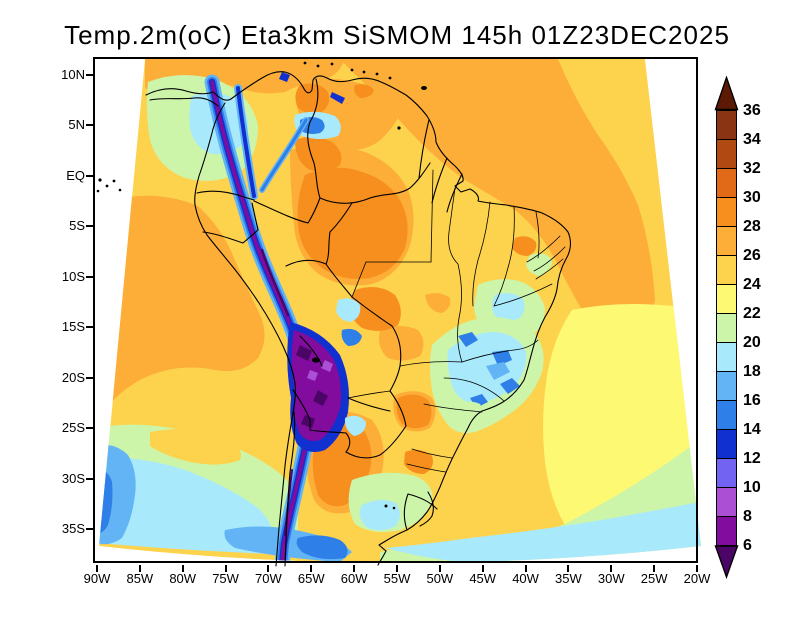 This screenshot has height=618, width=800. I want to click on latitude-tick-label: 10S, so click(73, 276).